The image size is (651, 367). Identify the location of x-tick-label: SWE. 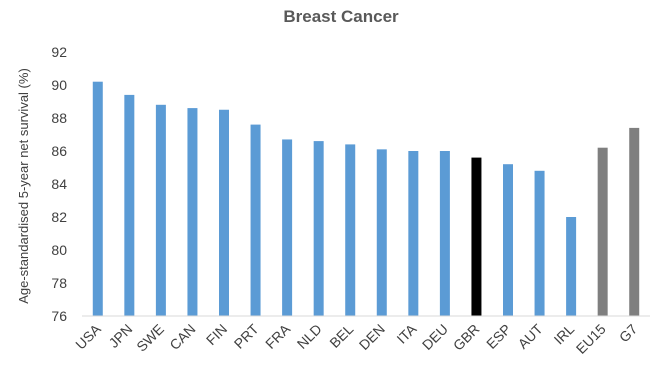
(150, 338).